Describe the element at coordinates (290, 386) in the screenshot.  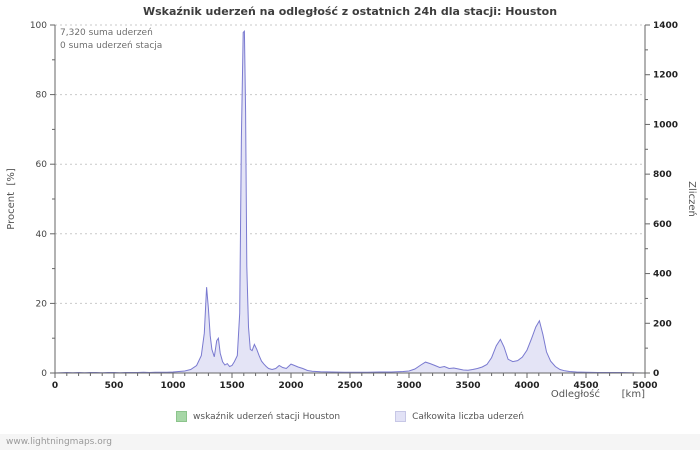
I see `x-tick-label: 2000` at that location.